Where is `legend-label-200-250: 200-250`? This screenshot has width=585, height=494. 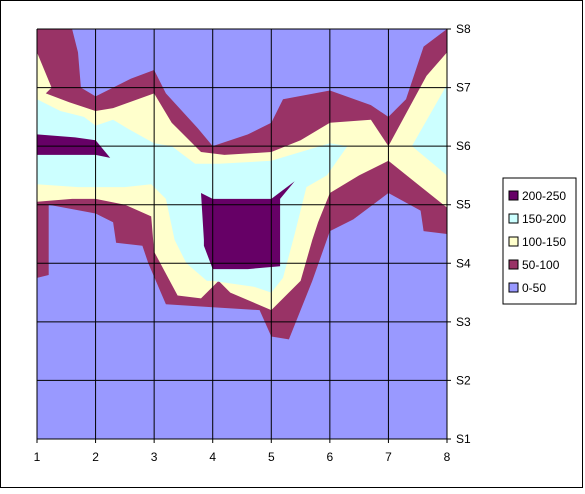 legend-label-200-250: 200-250 is located at coordinates (544, 196).